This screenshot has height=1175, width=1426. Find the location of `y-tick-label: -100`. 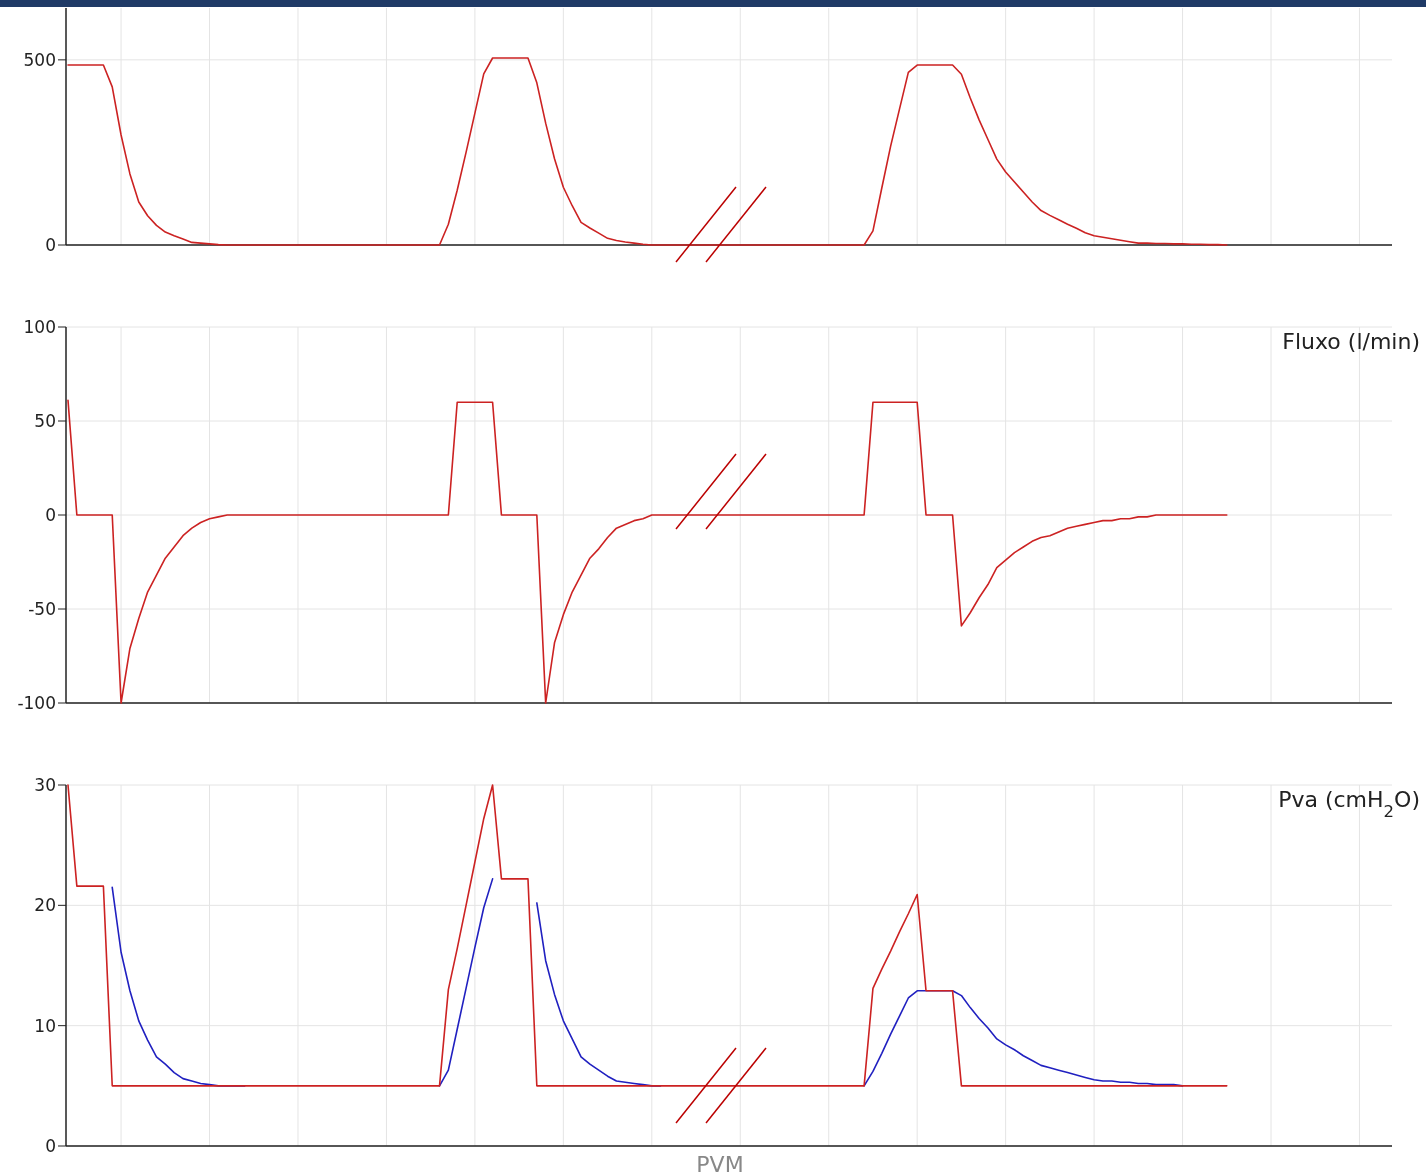

y-tick-label: -100 is located at coordinates (36, 703).